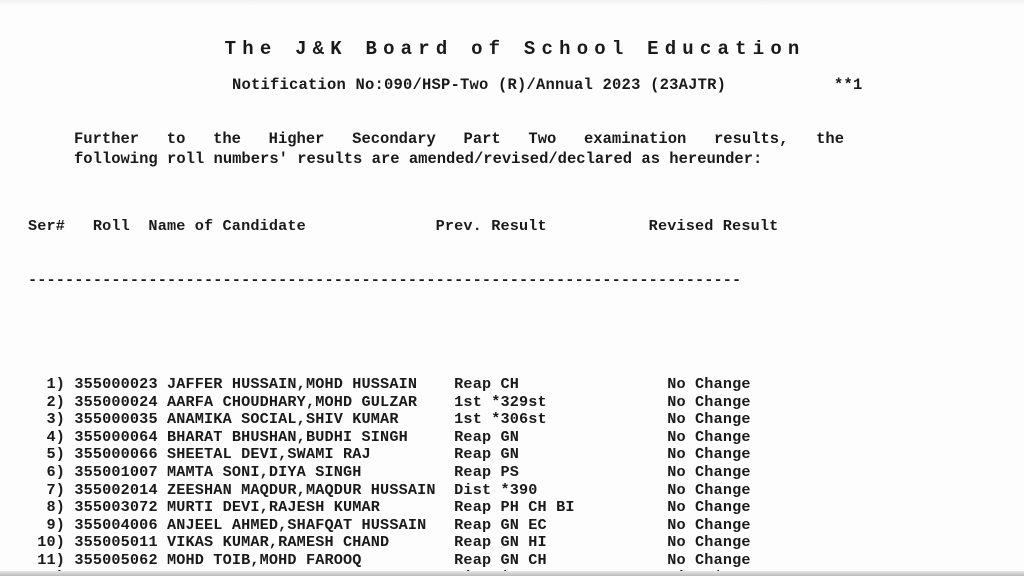  I want to click on cell-name: ZEESHAN MAQDUR,MAQDUR HUSSAIN, so click(310, 489).